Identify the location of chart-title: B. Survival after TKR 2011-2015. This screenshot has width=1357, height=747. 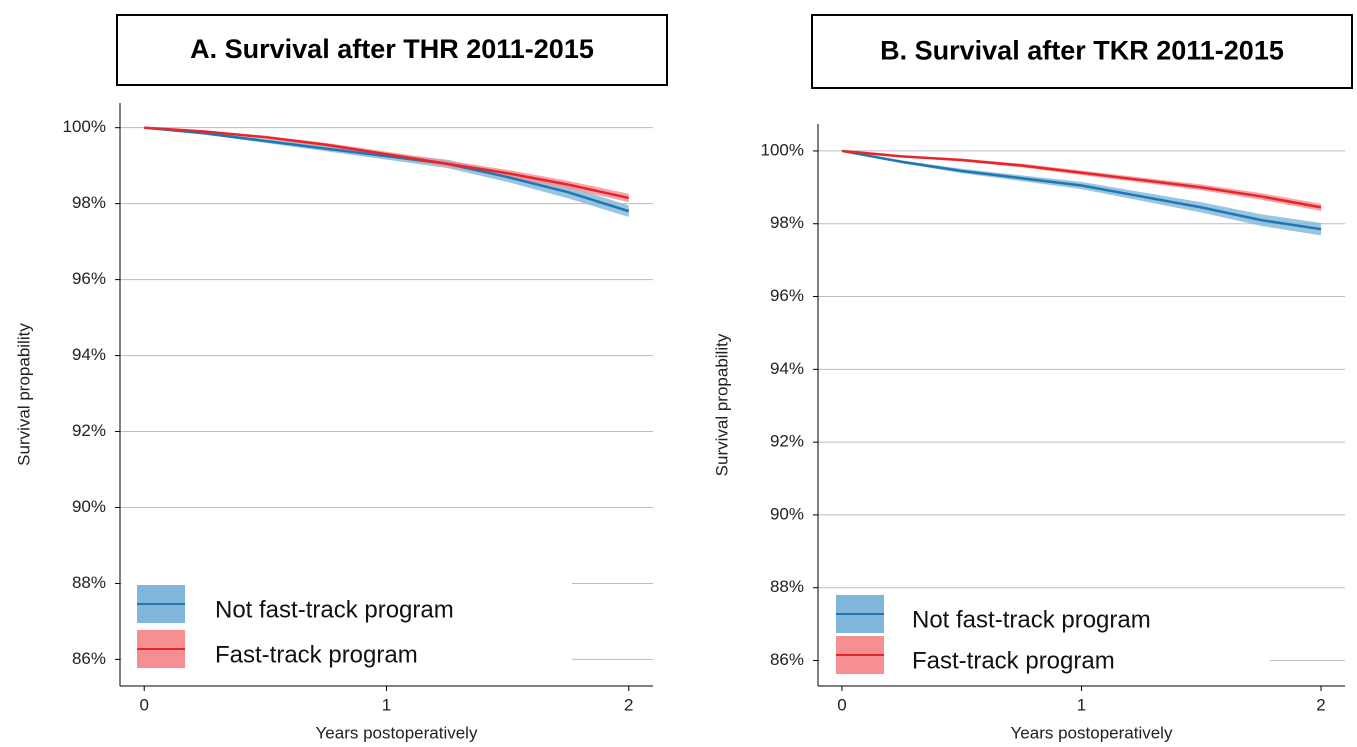
(1082, 51).